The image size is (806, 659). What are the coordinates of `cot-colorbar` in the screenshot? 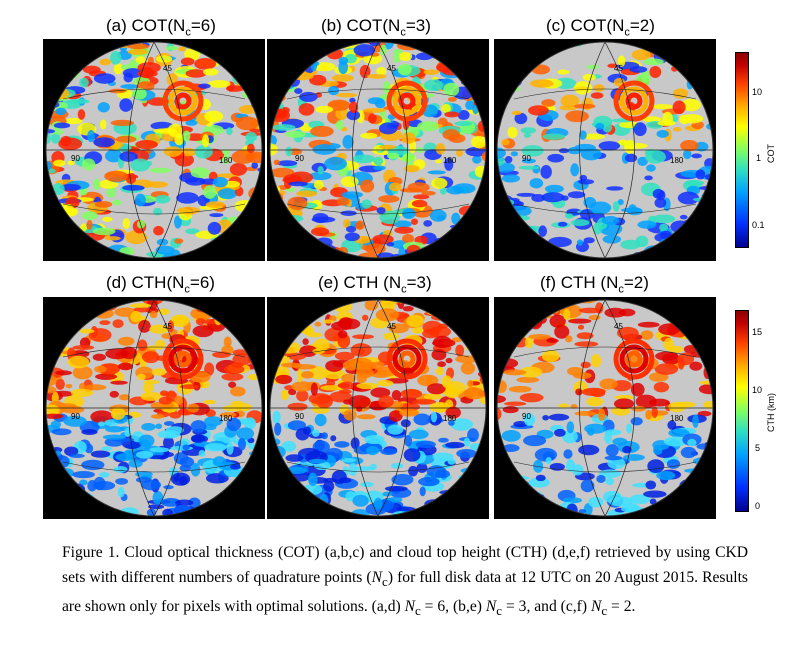 It's located at (742, 150).